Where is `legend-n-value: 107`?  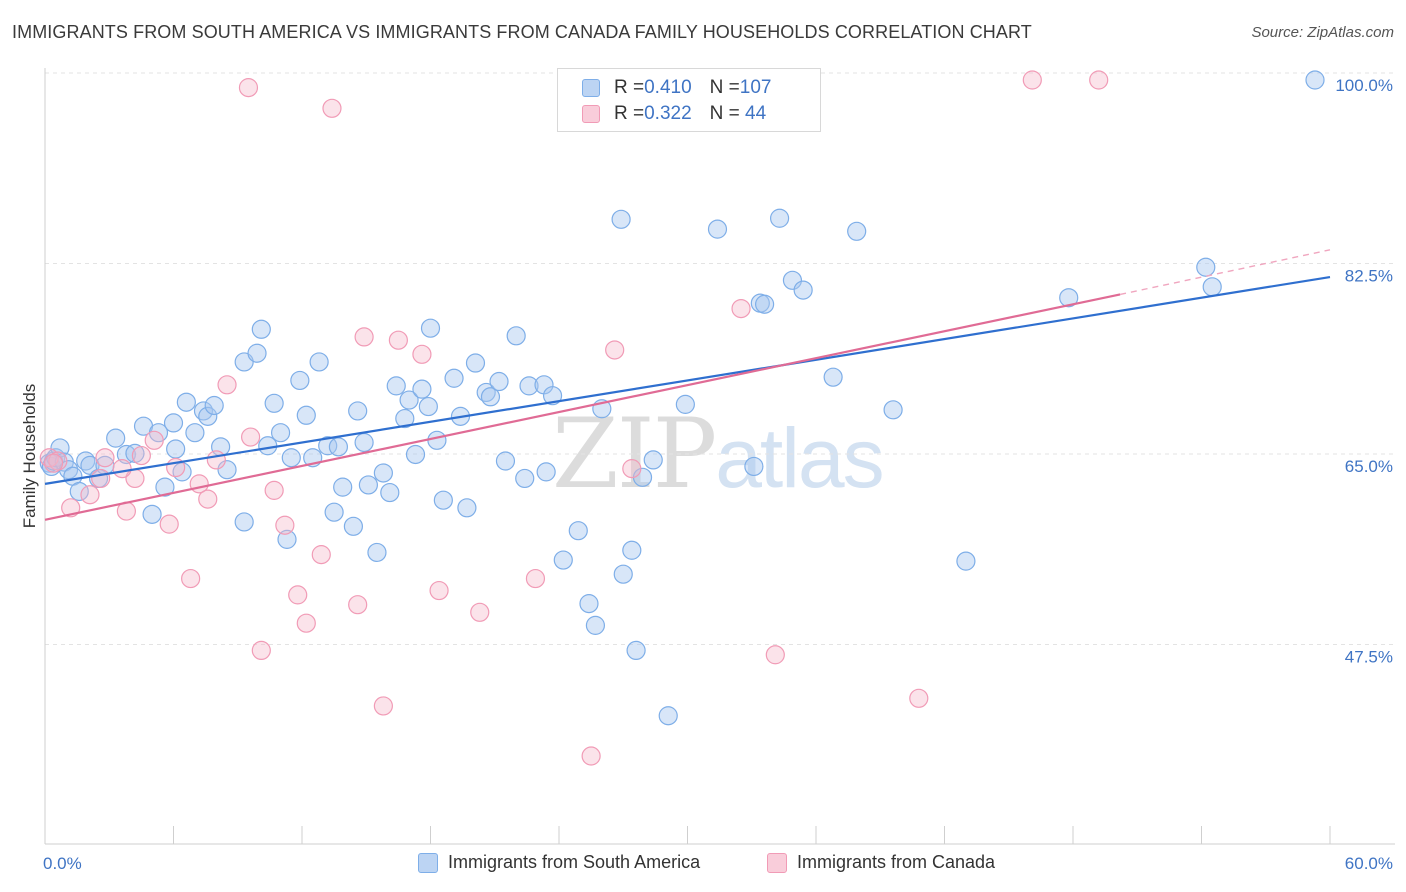 legend-n-value: 107 is located at coordinates (755, 87).